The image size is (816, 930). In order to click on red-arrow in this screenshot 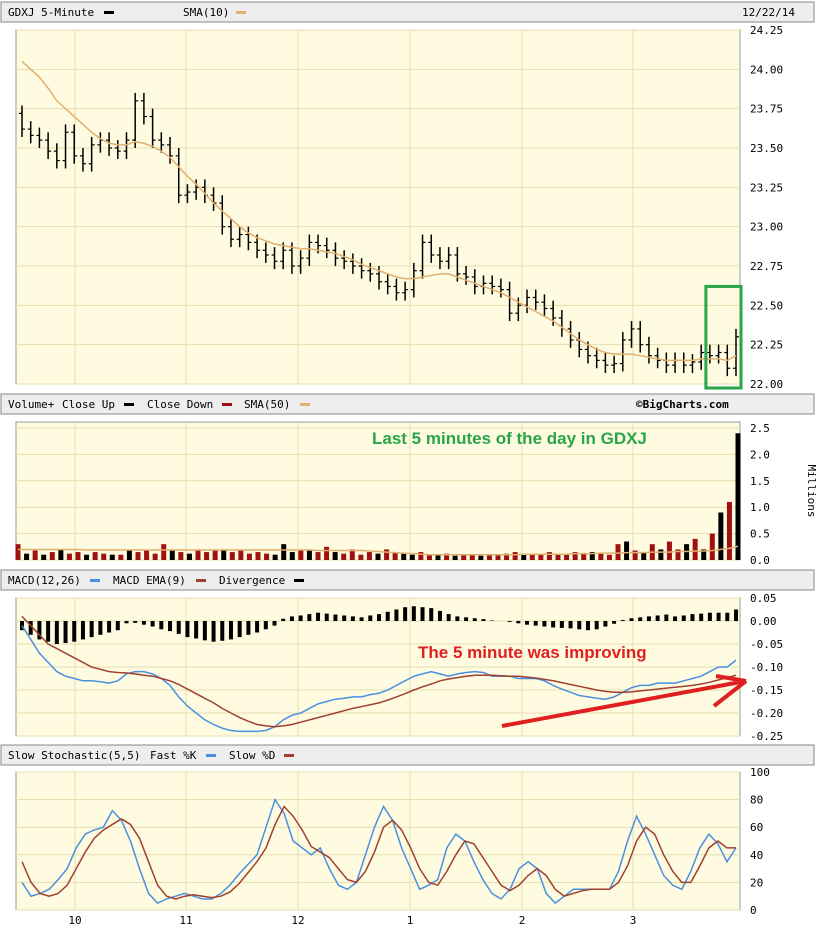, I will do `click(624, 701)`.